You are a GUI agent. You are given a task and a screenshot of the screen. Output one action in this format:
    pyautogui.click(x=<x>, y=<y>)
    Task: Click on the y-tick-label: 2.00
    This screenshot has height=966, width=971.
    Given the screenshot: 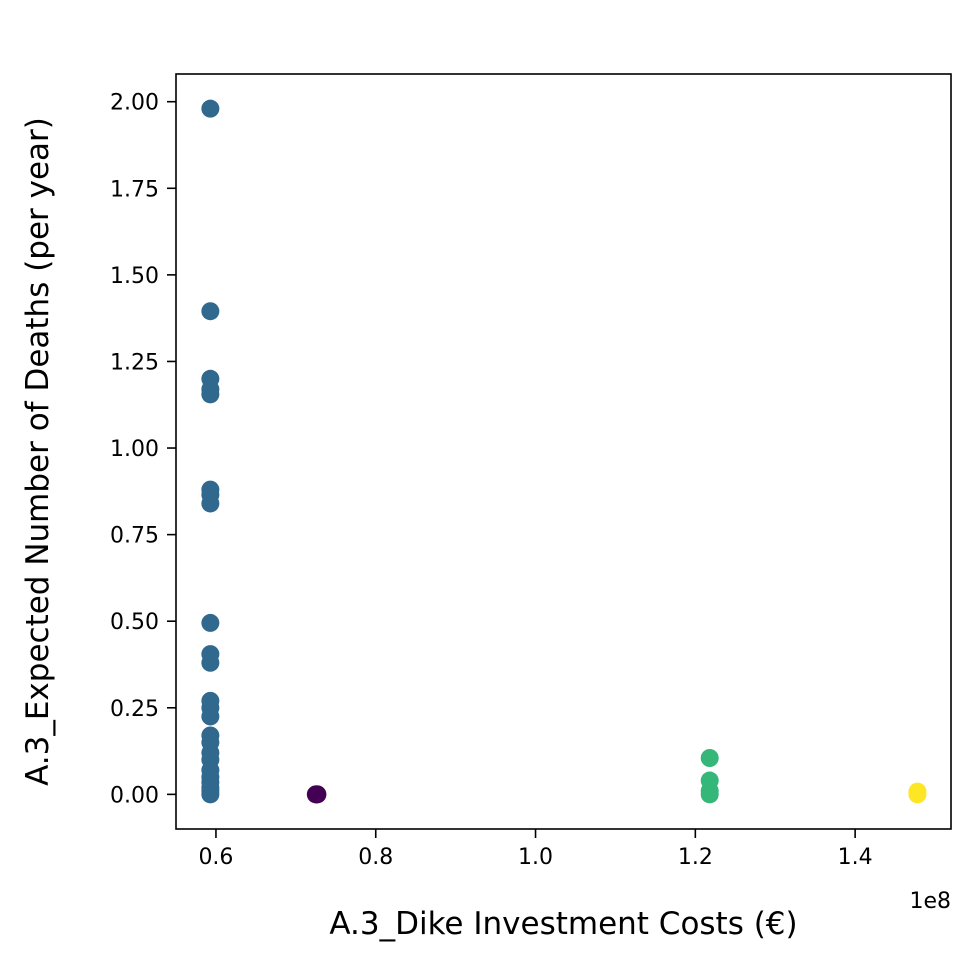 What is the action you would take?
    pyautogui.click(x=134, y=103)
    